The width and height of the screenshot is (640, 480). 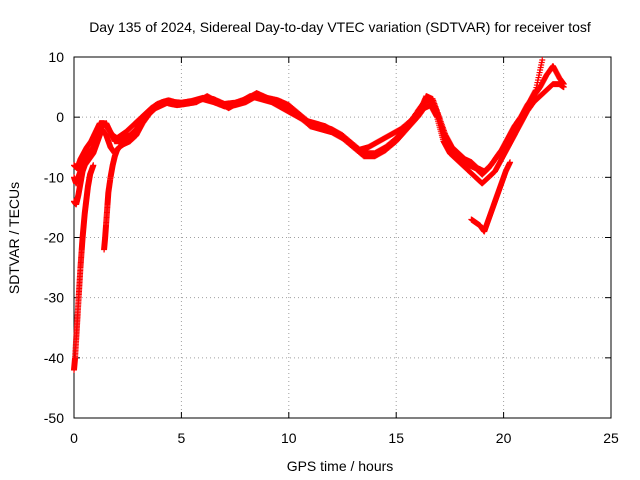 What do you see at coordinates (14, 238) in the screenshot?
I see `y-axis-title: SDTVAR / TECUs` at bounding box center [14, 238].